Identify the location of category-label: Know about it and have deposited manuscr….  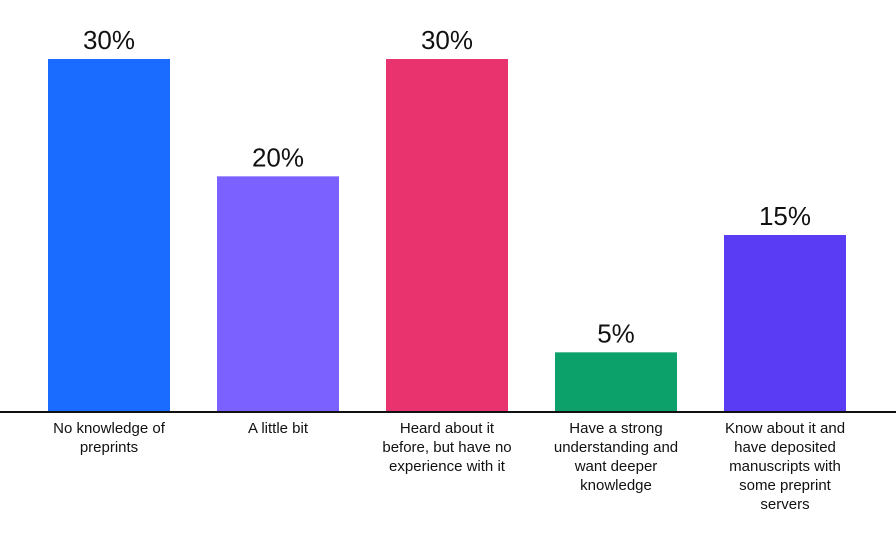
(785, 466).